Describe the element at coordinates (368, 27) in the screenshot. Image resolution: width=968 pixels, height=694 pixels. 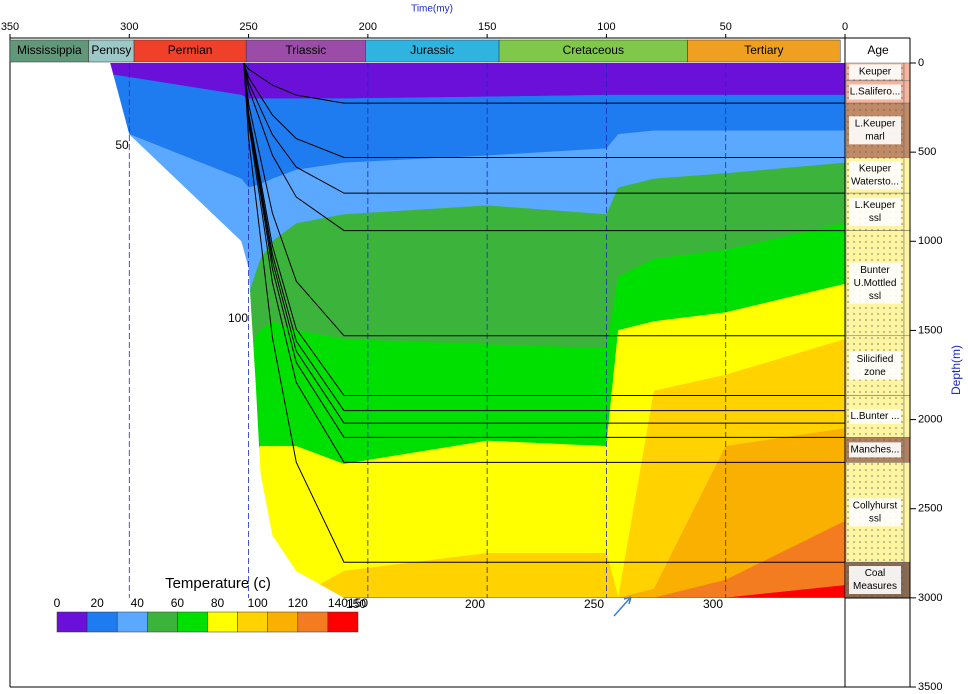
I see `x-tick-label: 200` at that location.